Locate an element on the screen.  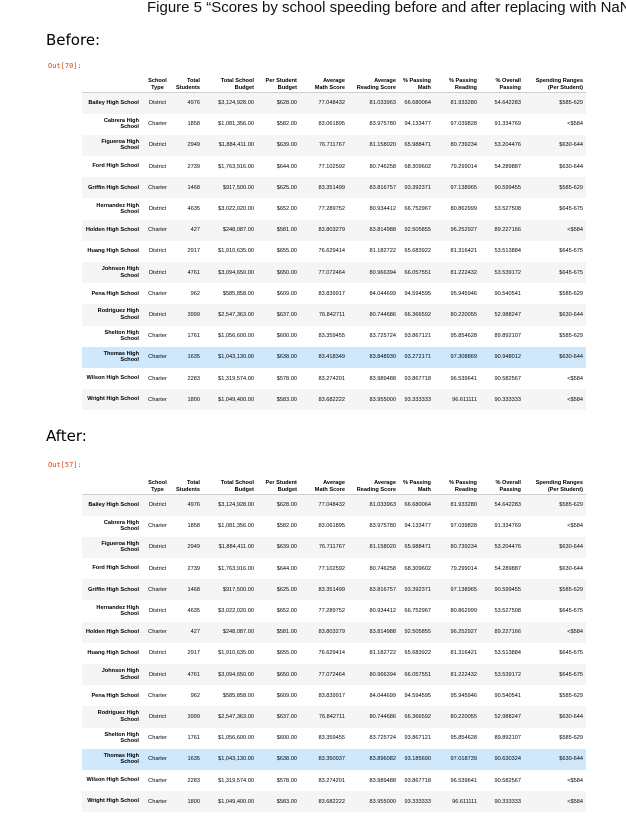
cell-pass-reading: 97.039828 is located at coordinates (463, 124).